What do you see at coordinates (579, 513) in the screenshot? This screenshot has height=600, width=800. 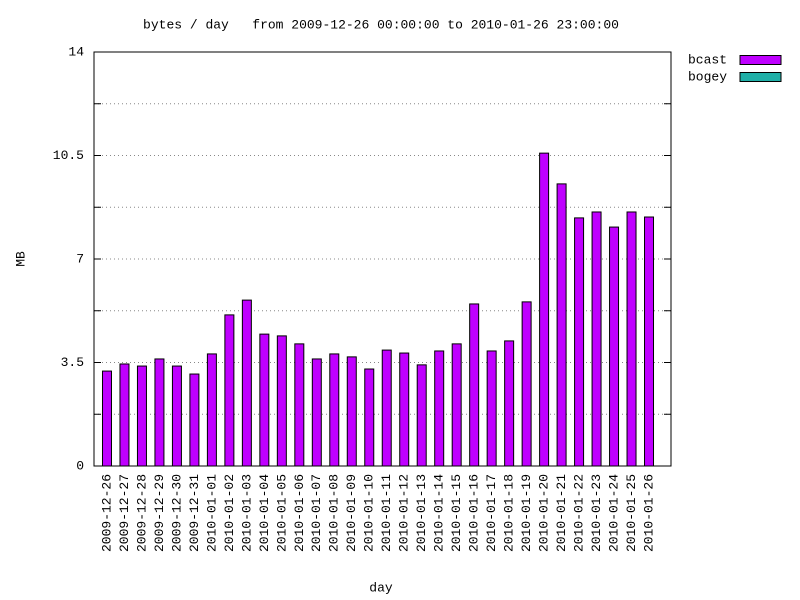 I see `x-tick-label: 2010-01-22` at bounding box center [579, 513].